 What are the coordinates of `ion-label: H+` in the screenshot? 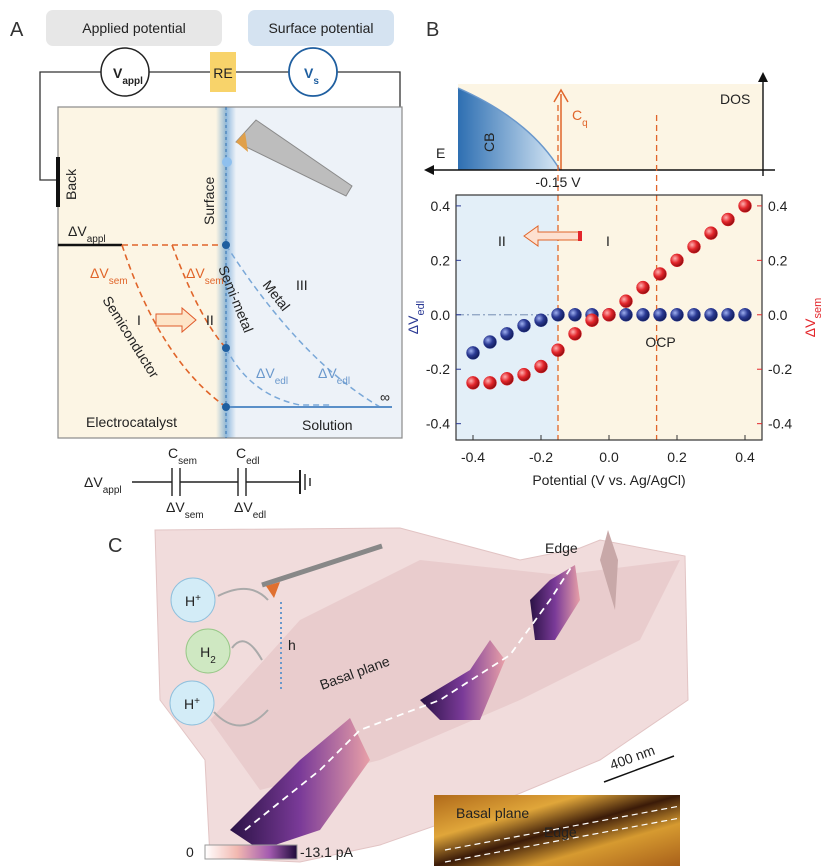 It's located at (192, 704).